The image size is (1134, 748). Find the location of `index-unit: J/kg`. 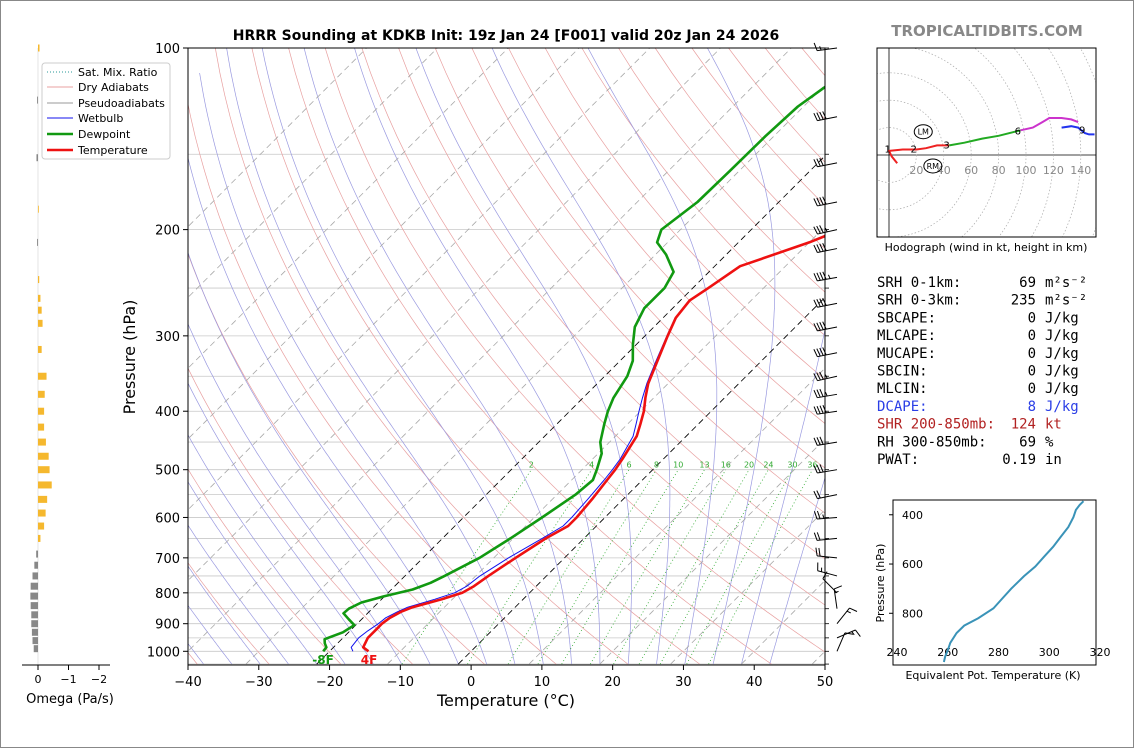

index-unit: J/kg is located at coordinates (1062, 336).